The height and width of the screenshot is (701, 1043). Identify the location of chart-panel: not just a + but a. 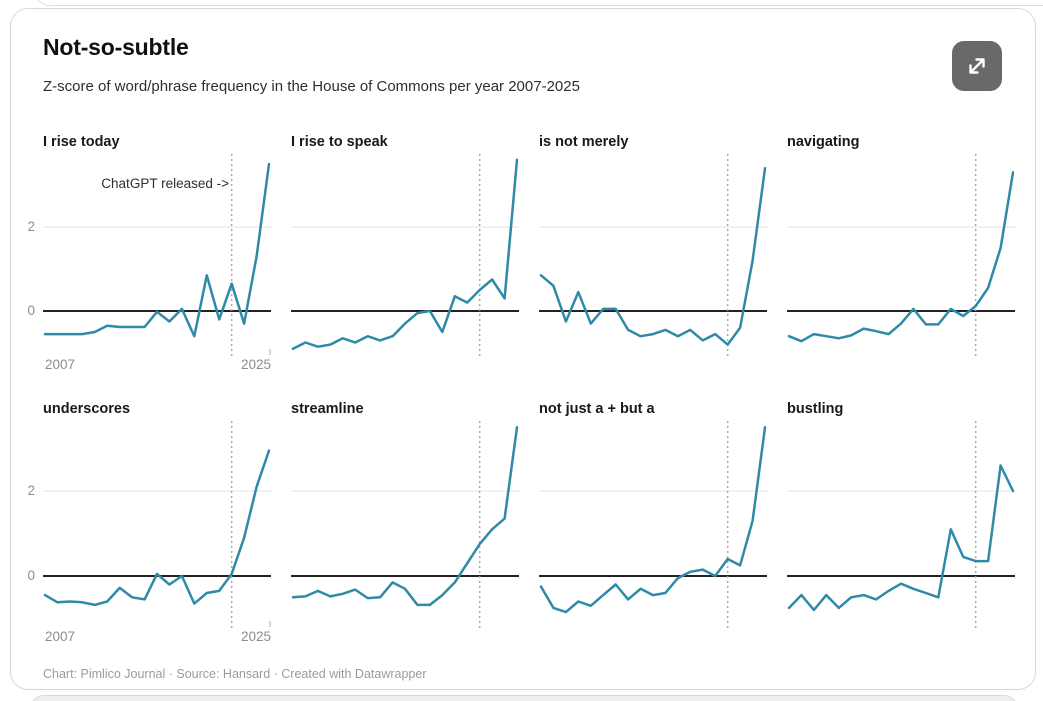
(653, 524).